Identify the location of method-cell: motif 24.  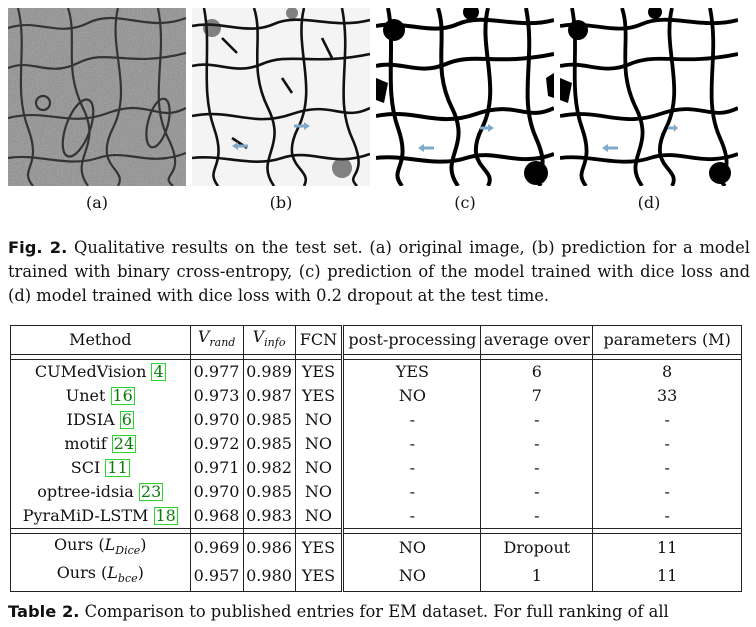
(100, 444).